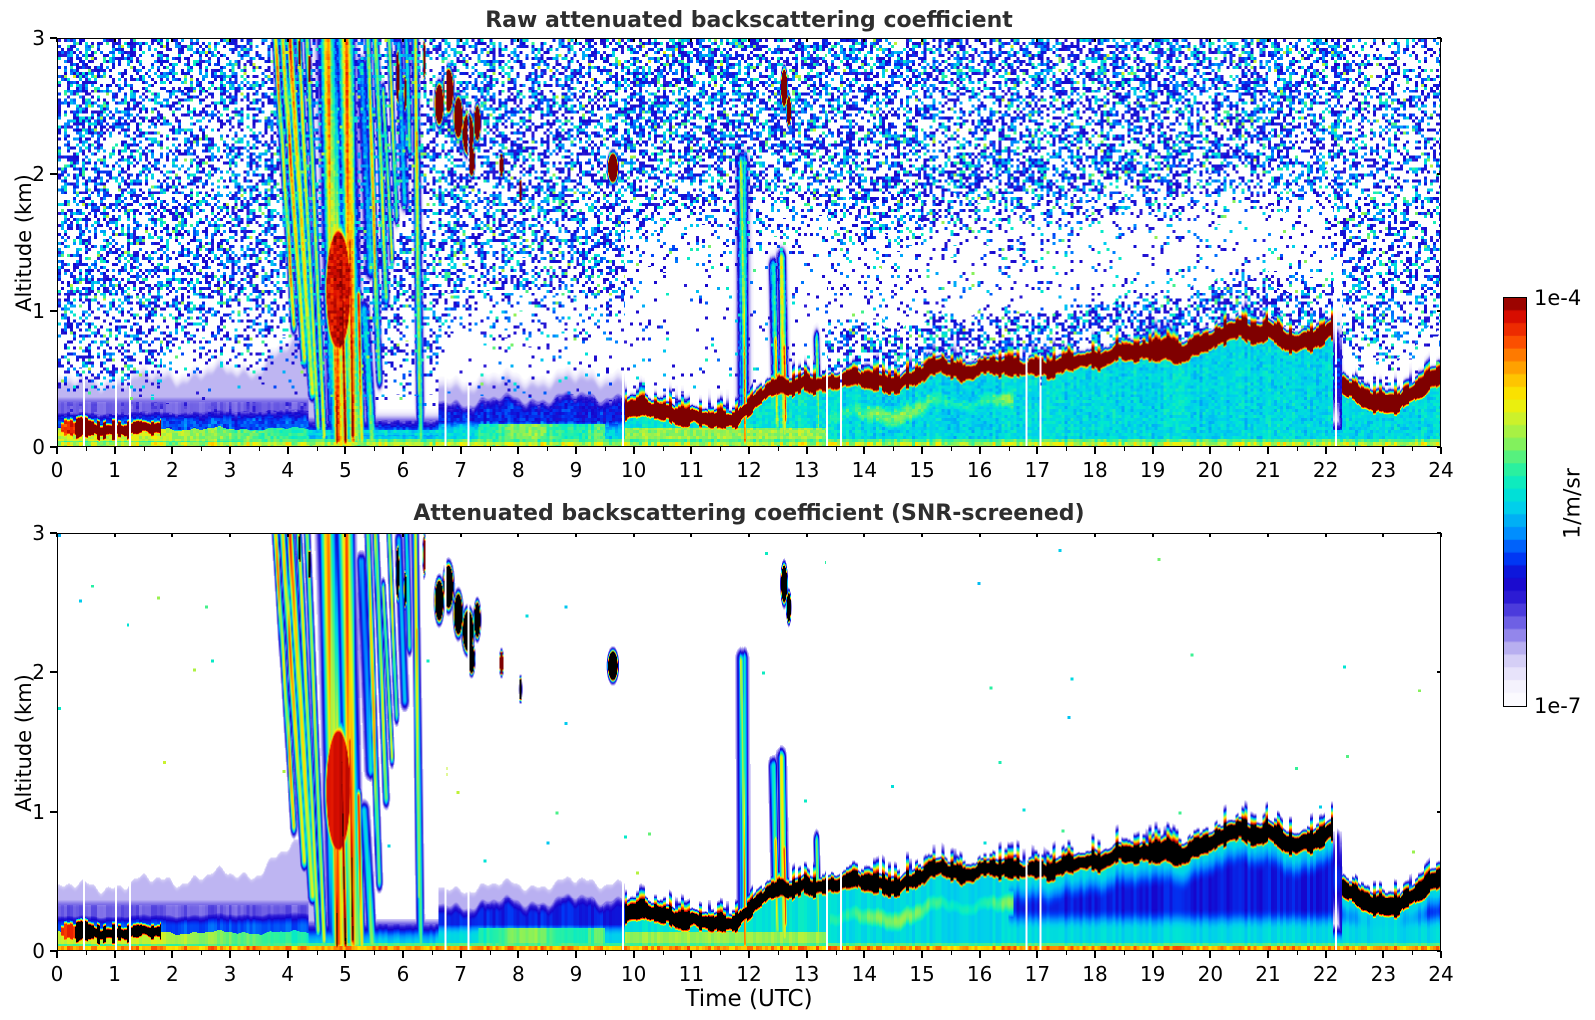  Describe the element at coordinates (172, 974) in the screenshot. I see `x-tick-label: 2` at that location.